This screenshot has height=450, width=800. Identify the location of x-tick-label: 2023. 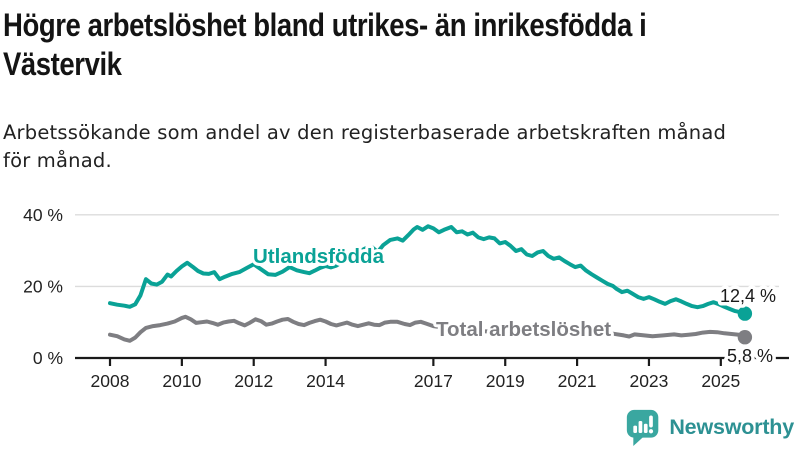
(648, 381).